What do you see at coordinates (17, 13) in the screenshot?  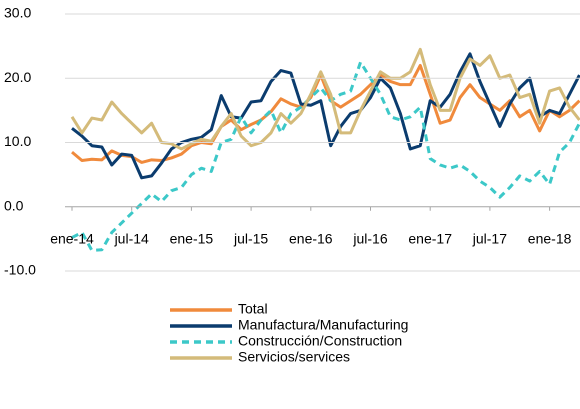 I see `y-tick-label: 30.0` at bounding box center [17, 13].